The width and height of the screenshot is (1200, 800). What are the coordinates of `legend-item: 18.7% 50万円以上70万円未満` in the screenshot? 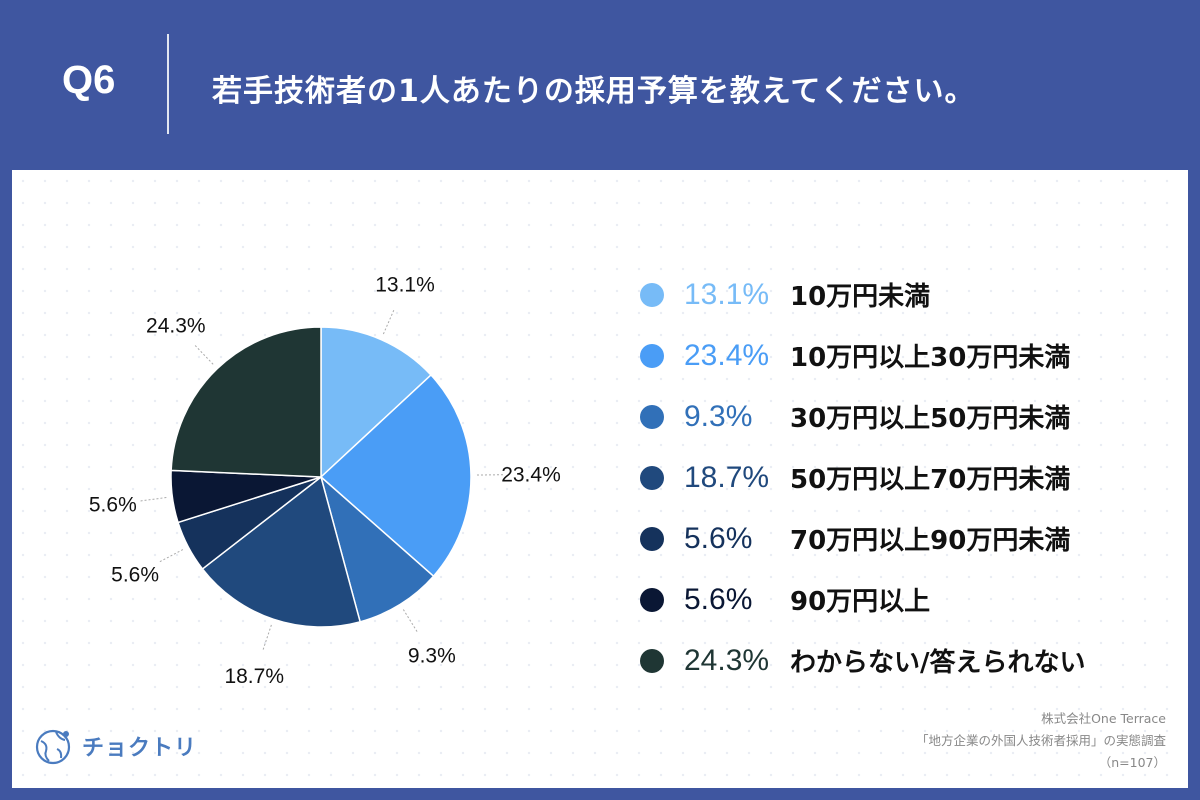 It's located at (910, 477).